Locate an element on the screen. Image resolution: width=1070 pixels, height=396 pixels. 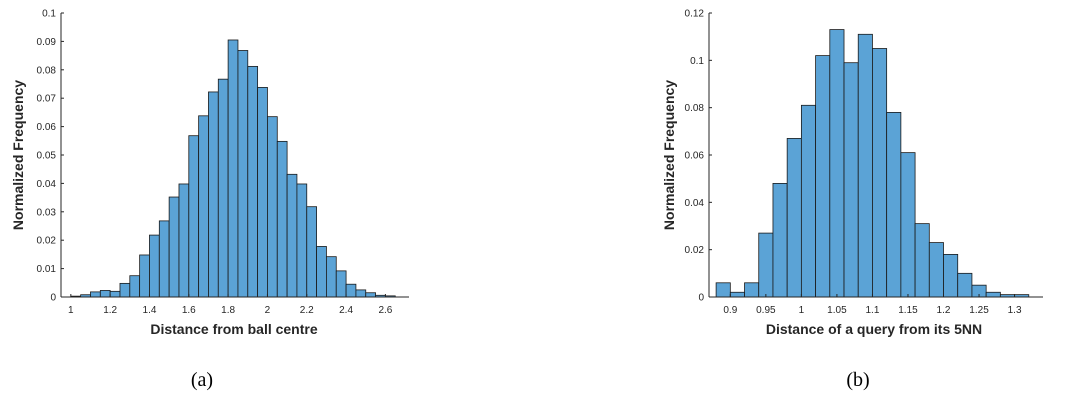
x-tick-label-b-4: 1.1 is located at coordinates (872, 310).